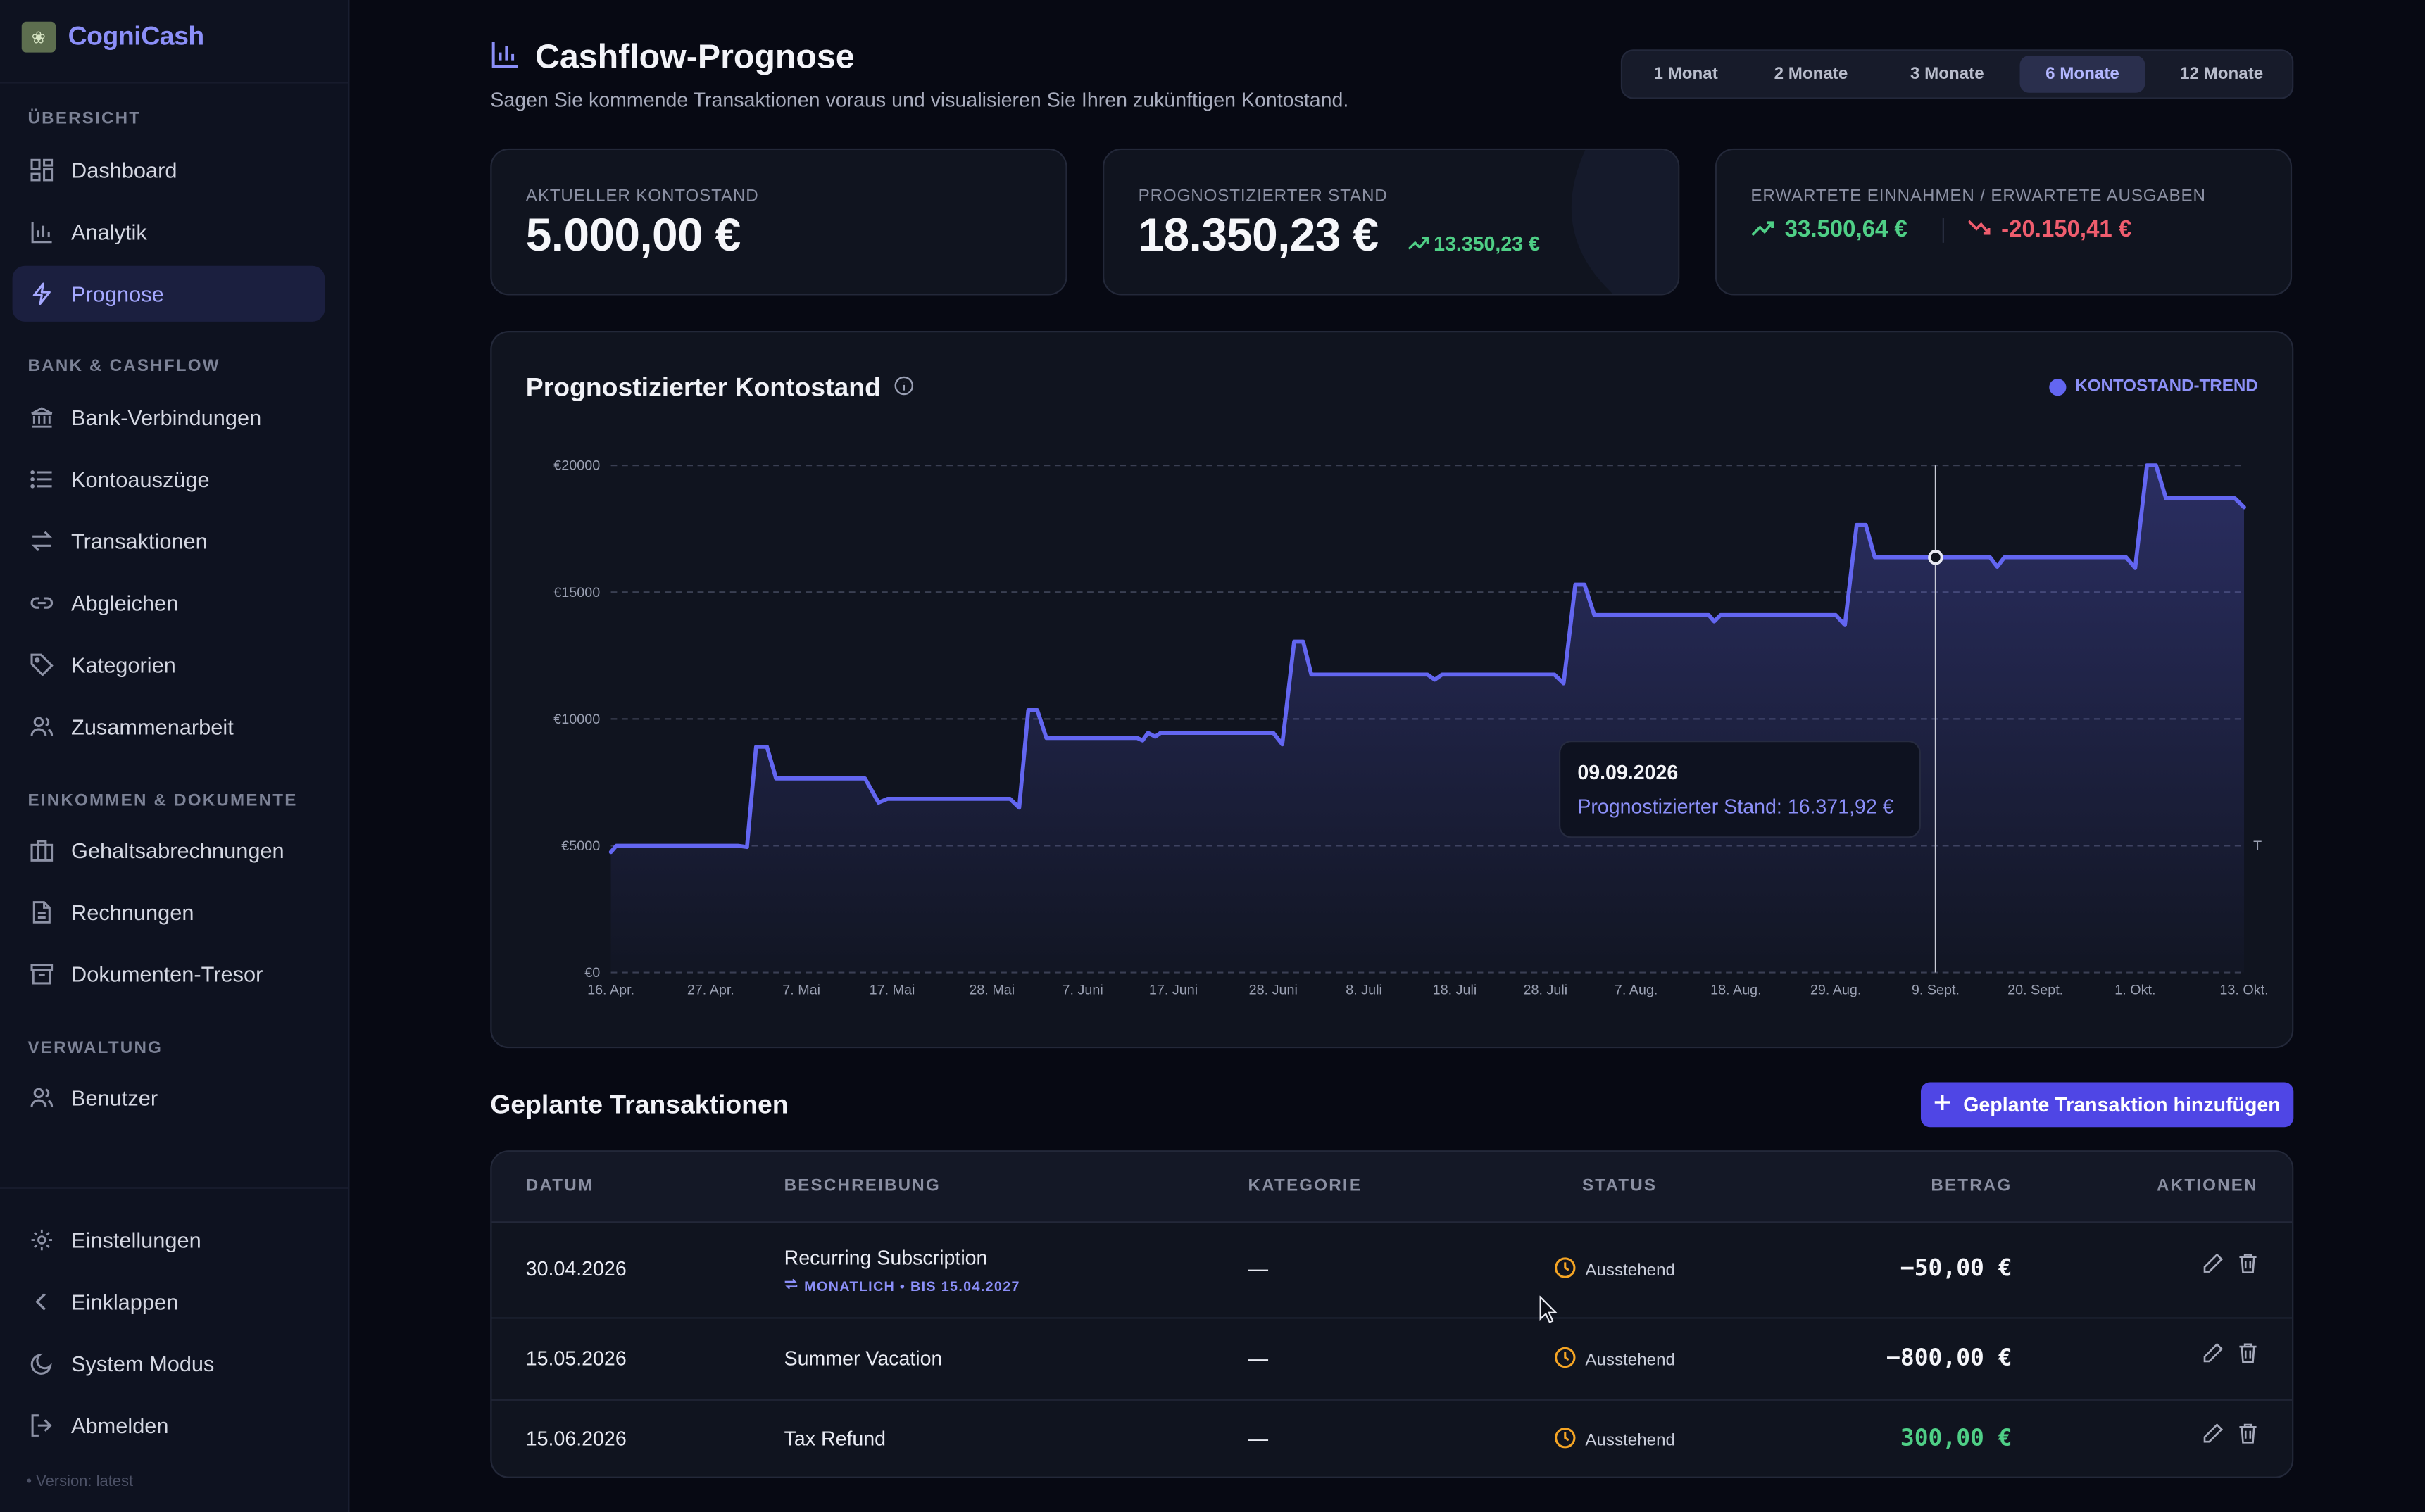  Describe the element at coordinates (169, 479) in the screenshot. I see `sidebar-item-statements: Kontoauszüge` at that location.